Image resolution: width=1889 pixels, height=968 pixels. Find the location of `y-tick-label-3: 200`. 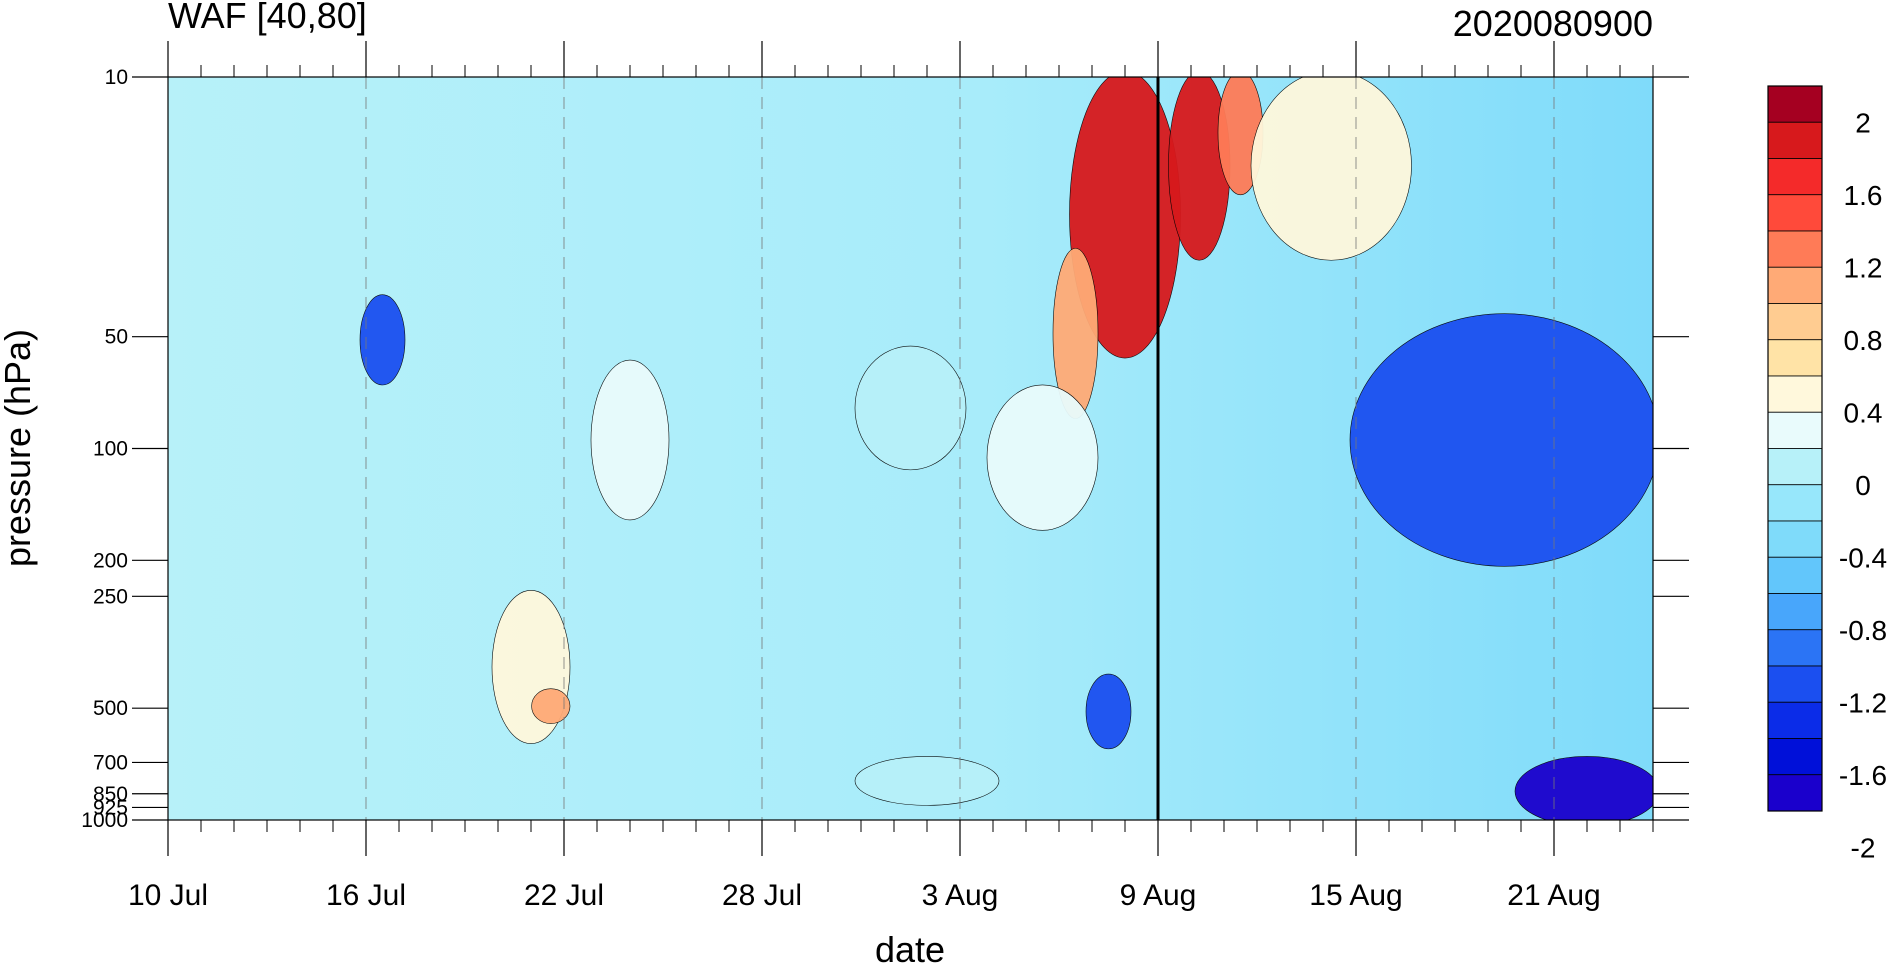

y-tick-label-3: 200 is located at coordinates (110, 560).